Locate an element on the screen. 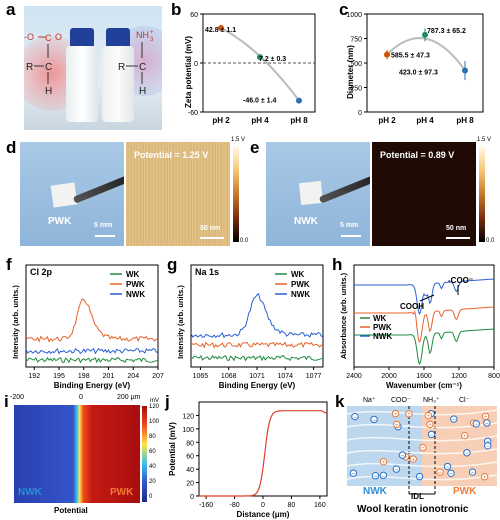 Image resolution: width=500 pixels, height=520 pixels. diameter-ylabel: Diameter (nm) is located at coordinates (350, 72).